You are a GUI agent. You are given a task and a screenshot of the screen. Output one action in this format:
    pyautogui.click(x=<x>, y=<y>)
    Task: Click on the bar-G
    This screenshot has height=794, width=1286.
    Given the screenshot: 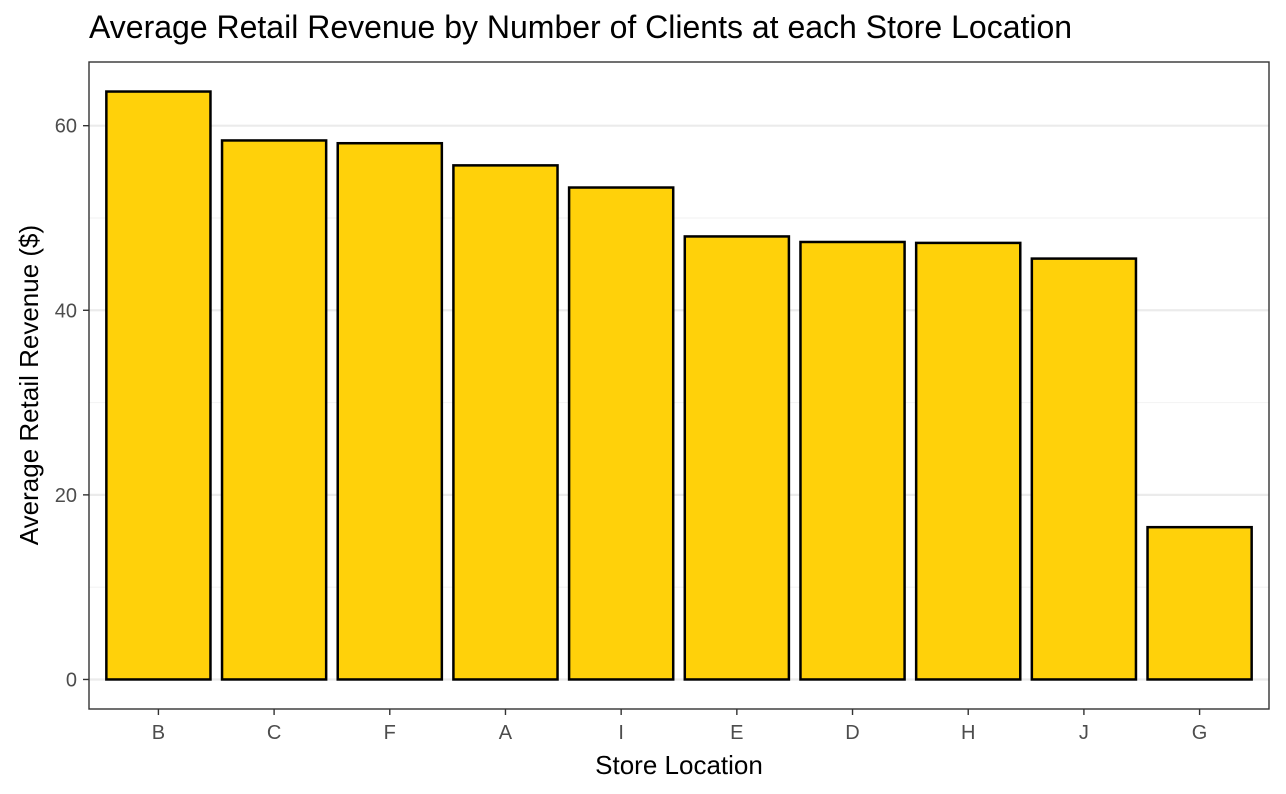 What is the action you would take?
    pyautogui.click(x=1199, y=603)
    